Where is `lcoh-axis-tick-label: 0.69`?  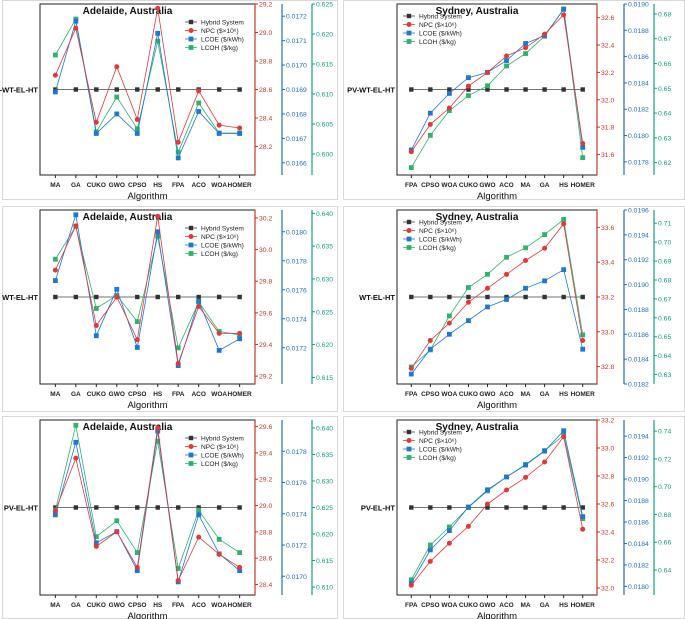 lcoh-axis-tick-label: 0.69 is located at coordinates (664, 262).